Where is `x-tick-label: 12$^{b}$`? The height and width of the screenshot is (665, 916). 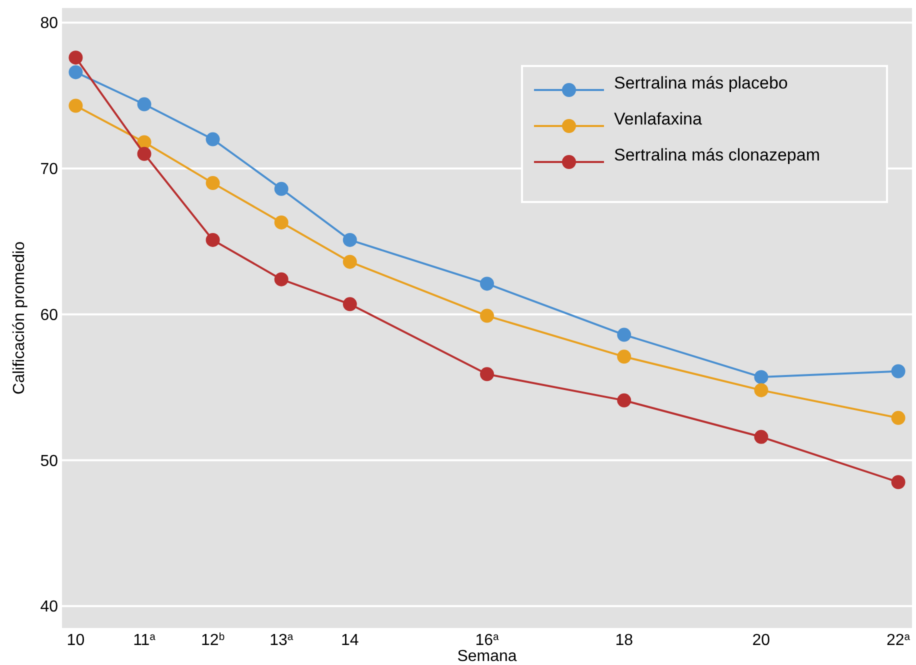 x-tick-label: 12$^{b}$ is located at coordinates (213, 640).